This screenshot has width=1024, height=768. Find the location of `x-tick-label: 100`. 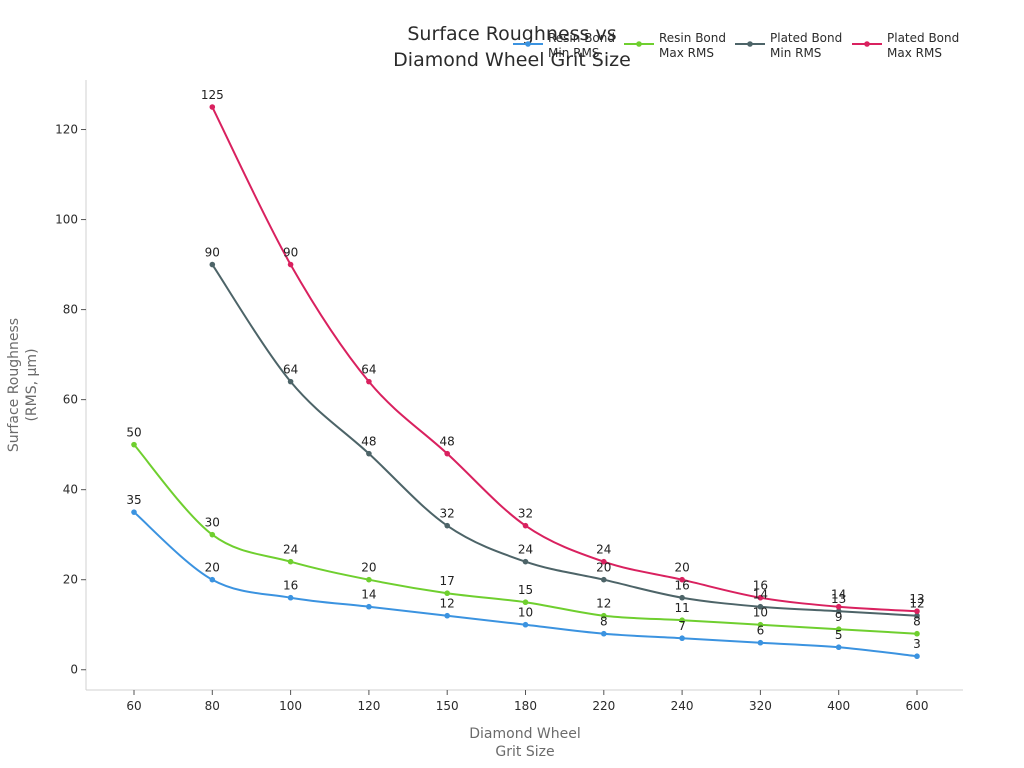

x-tick-label: 100 is located at coordinates (290, 706).